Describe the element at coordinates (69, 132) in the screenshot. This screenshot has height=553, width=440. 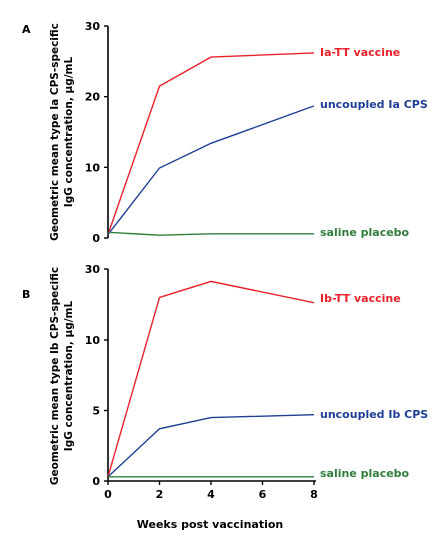
I see `panel-a-ylabel-line-2: IgG concentration, µg/mL` at that location.